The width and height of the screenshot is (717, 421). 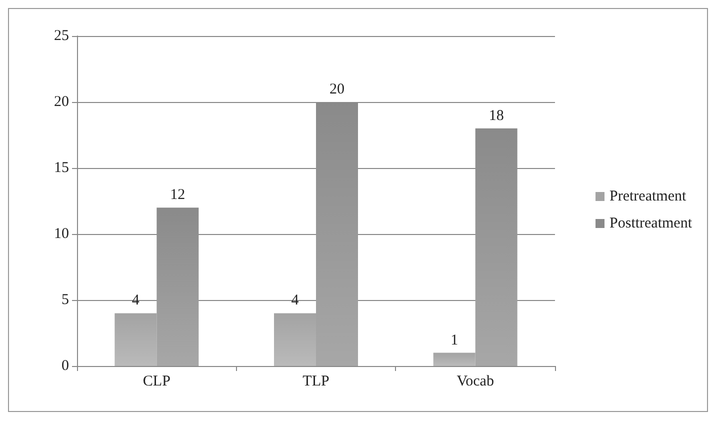 What do you see at coordinates (496, 116) in the screenshot?
I see `data-label: 18` at bounding box center [496, 116].